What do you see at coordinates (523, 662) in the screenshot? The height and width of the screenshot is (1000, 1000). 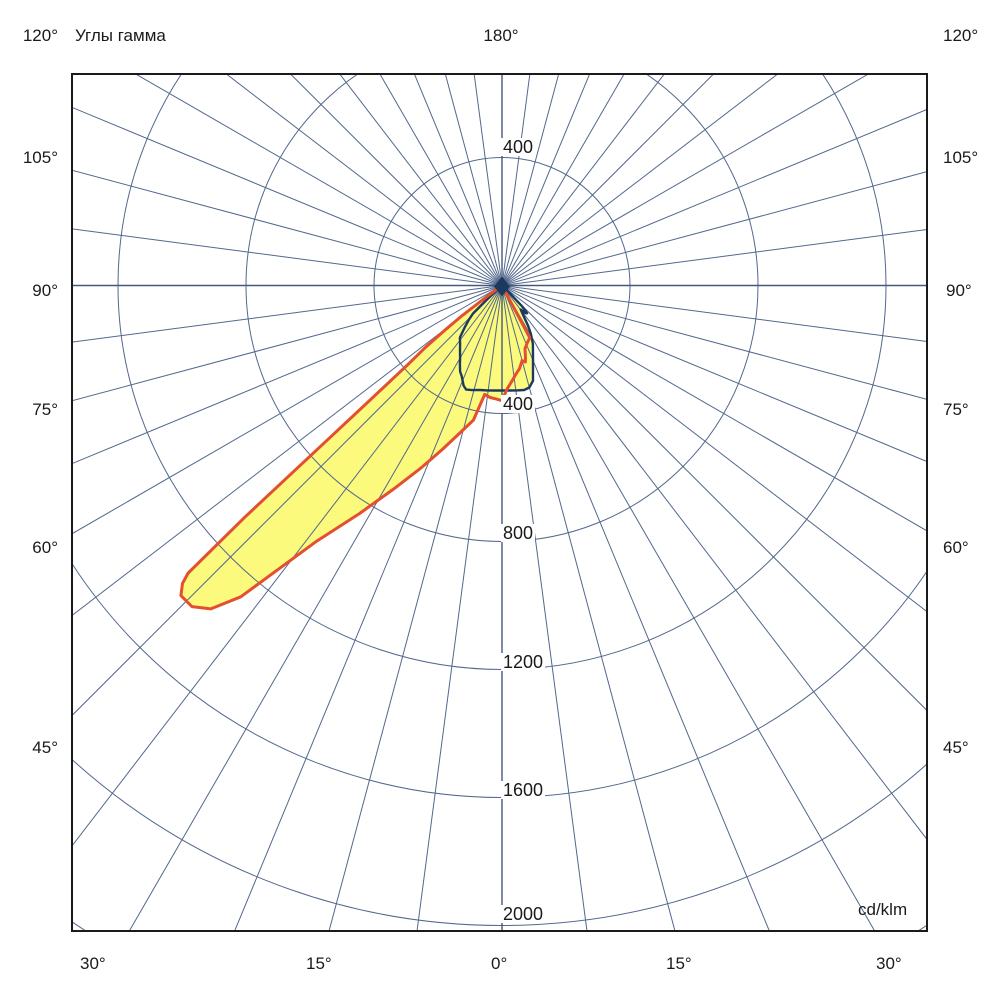 I see `ring-label-1200: 1200` at bounding box center [523, 662].